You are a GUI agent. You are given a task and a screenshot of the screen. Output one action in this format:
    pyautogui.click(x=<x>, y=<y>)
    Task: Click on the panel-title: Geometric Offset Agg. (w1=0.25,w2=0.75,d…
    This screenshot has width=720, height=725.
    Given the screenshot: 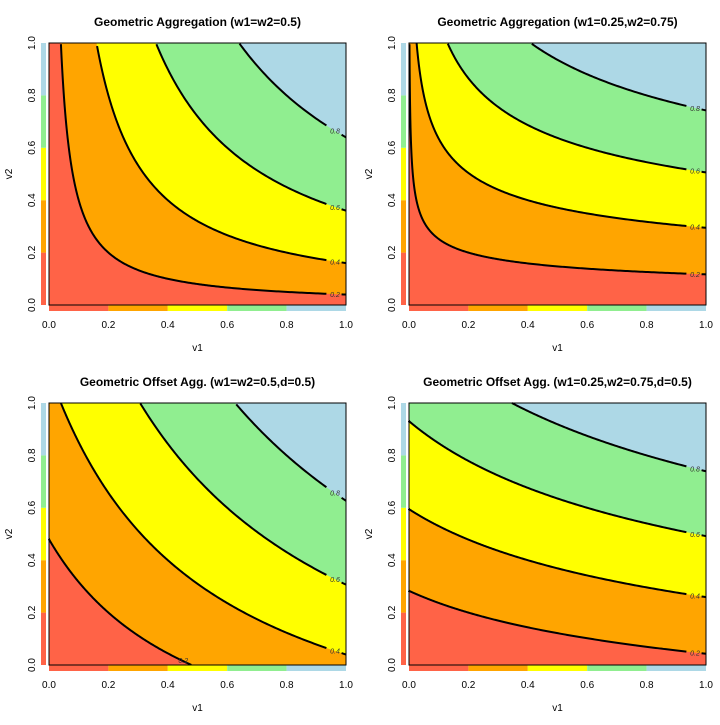 What is the action you would take?
    pyautogui.click(x=557, y=382)
    